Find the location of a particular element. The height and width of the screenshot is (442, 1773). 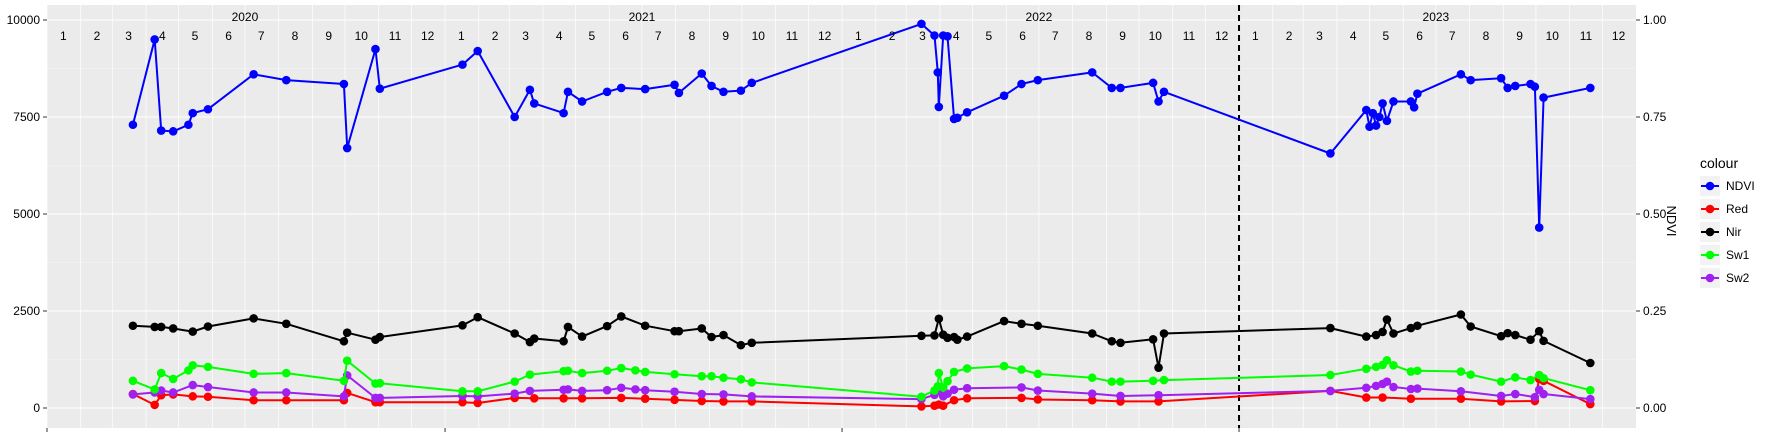

year-label: 2021 is located at coordinates (642, 17).